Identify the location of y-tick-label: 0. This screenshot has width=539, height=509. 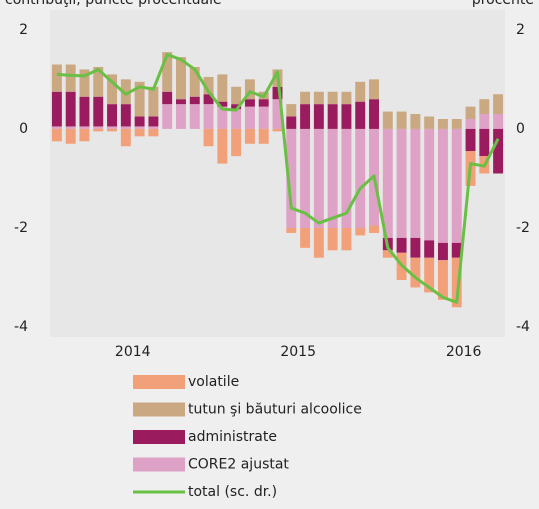
(23, 129).